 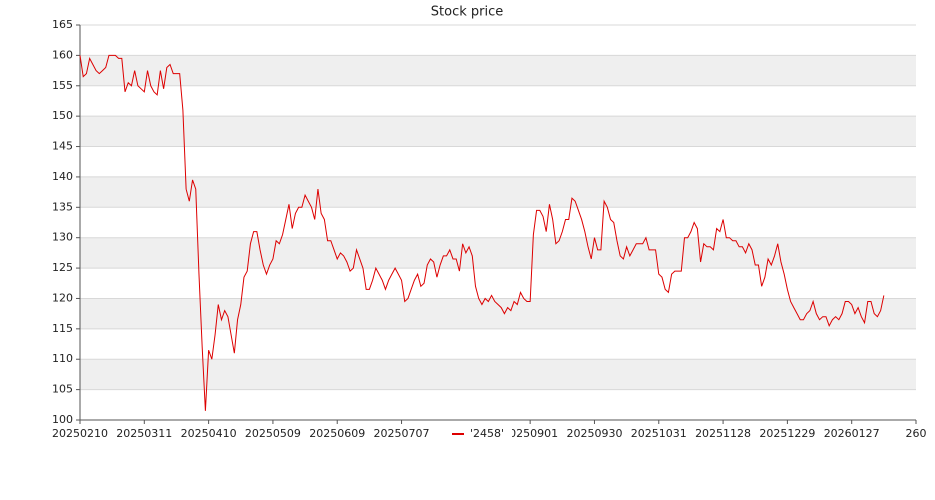 What do you see at coordinates (62, 206) in the screenshot?
I see `y-tick-label: 135` at bounding box center [62, 206].